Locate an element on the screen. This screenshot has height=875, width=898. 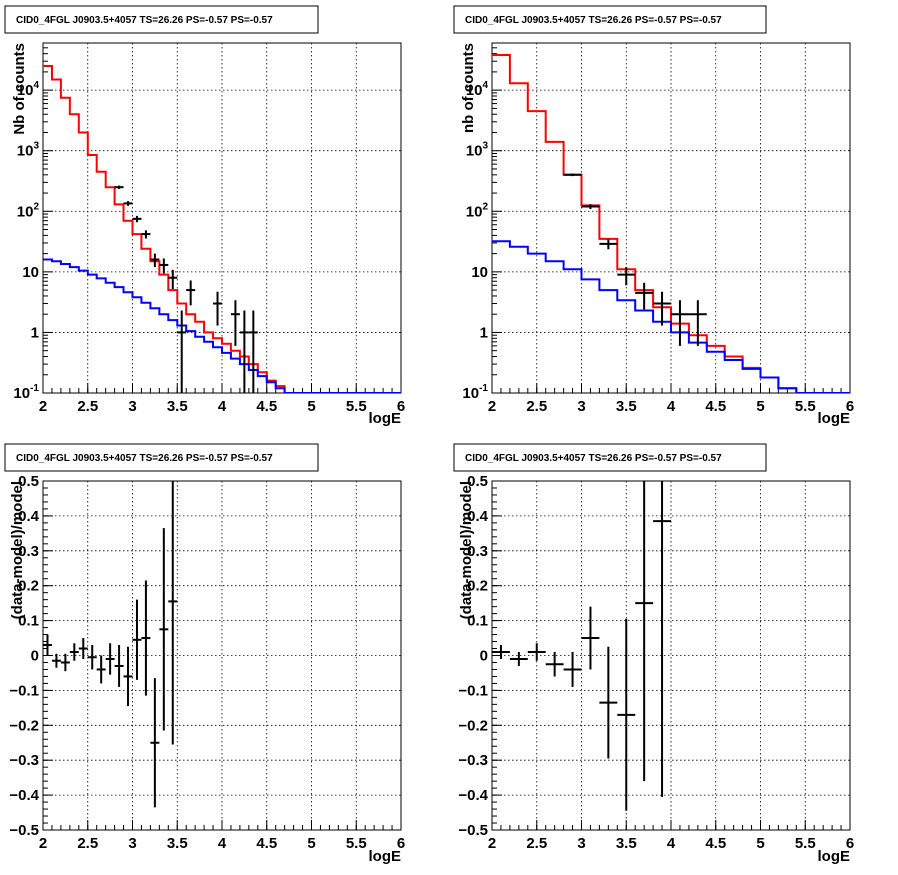
y-tick-label: 10² is located at coordinates (477, 210).